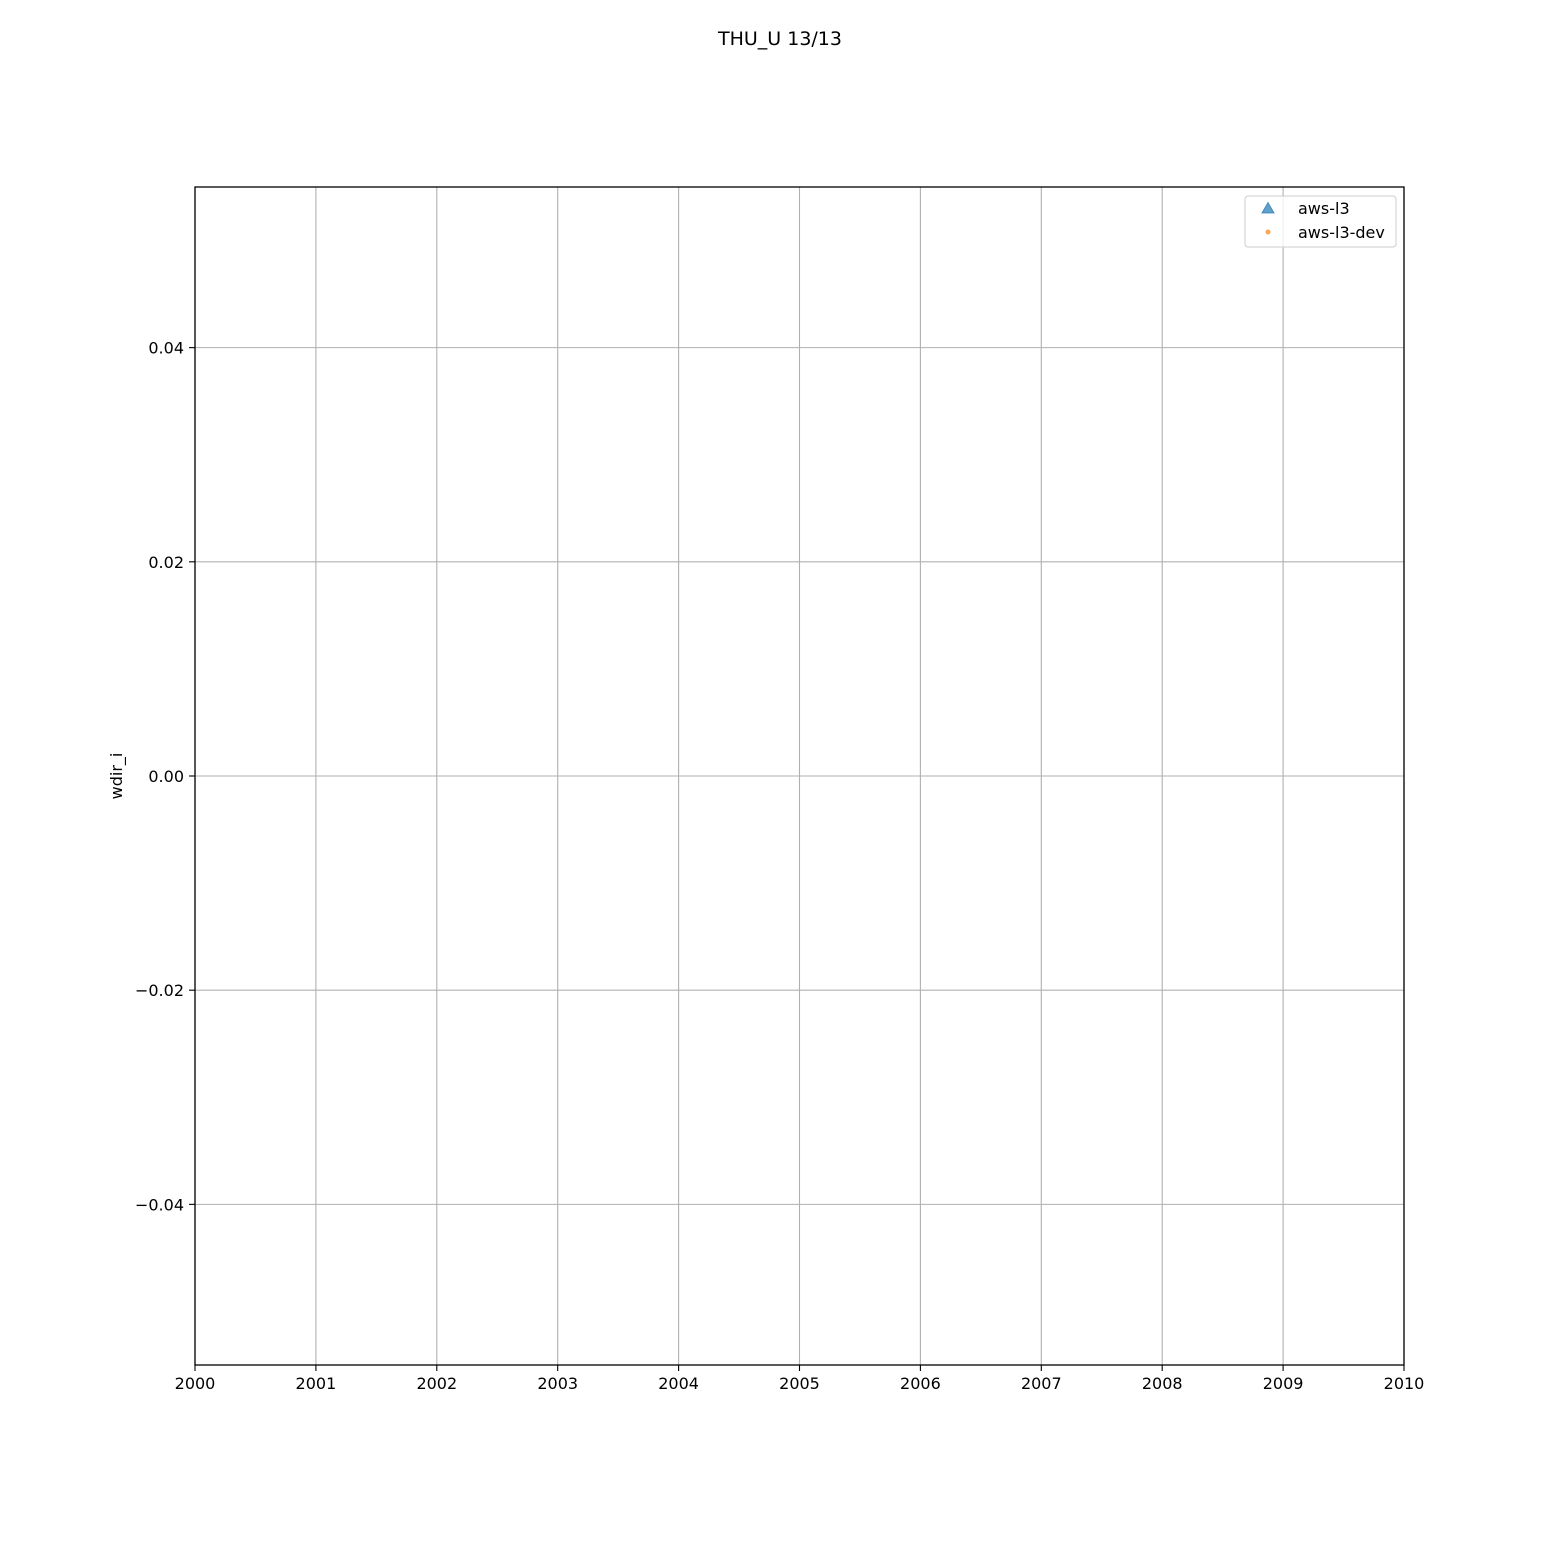  I want to click on x-tick-label: 2002, so click(436, 1383).